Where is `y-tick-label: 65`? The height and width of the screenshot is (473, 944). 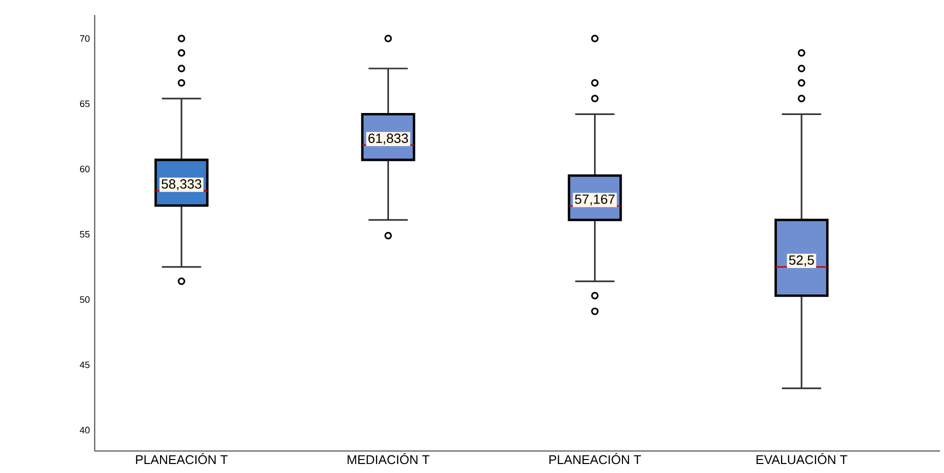
y-tick-label: 65 is located at coordinates (85, 104).